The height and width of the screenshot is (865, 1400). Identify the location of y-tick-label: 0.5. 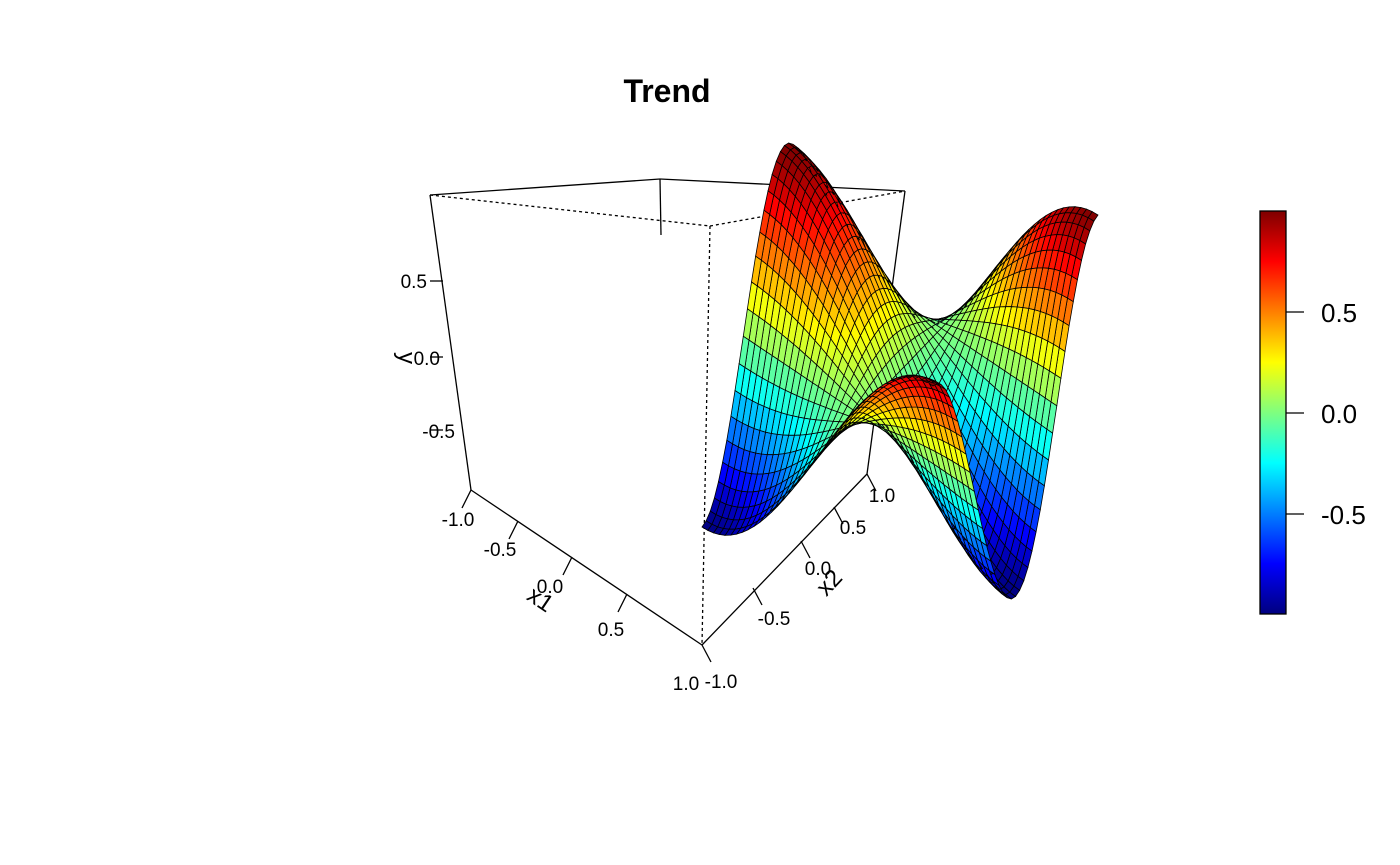
(414, 282).